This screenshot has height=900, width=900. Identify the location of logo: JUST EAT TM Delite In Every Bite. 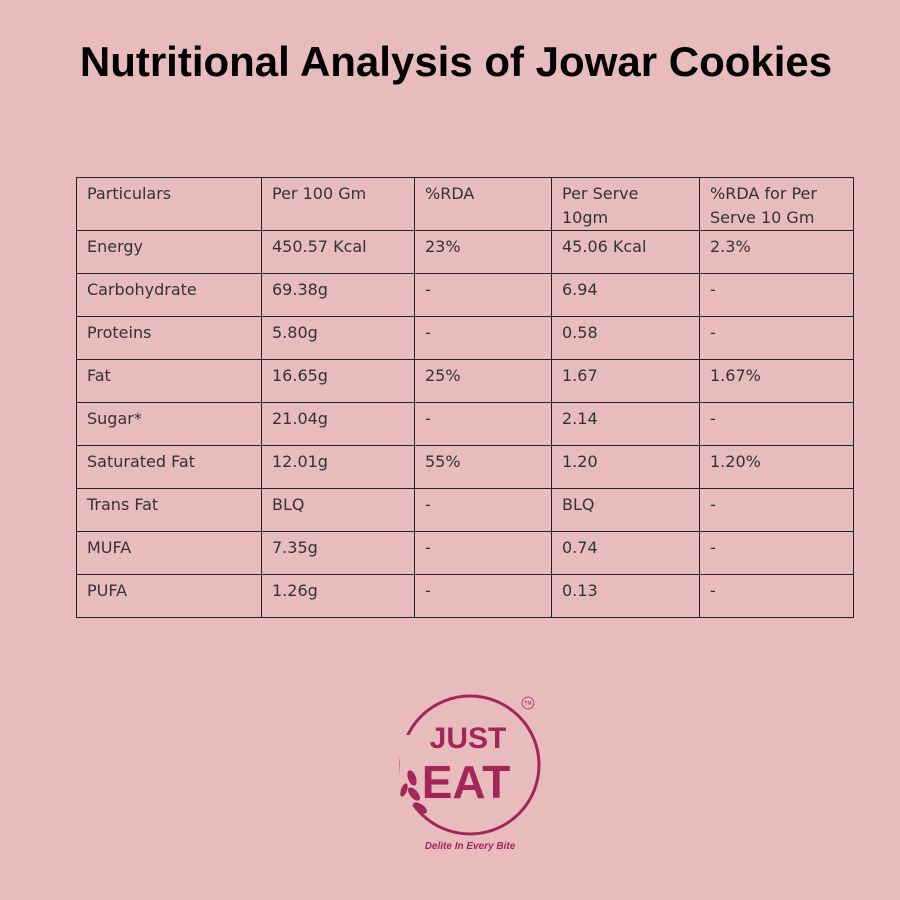
(470, 773).